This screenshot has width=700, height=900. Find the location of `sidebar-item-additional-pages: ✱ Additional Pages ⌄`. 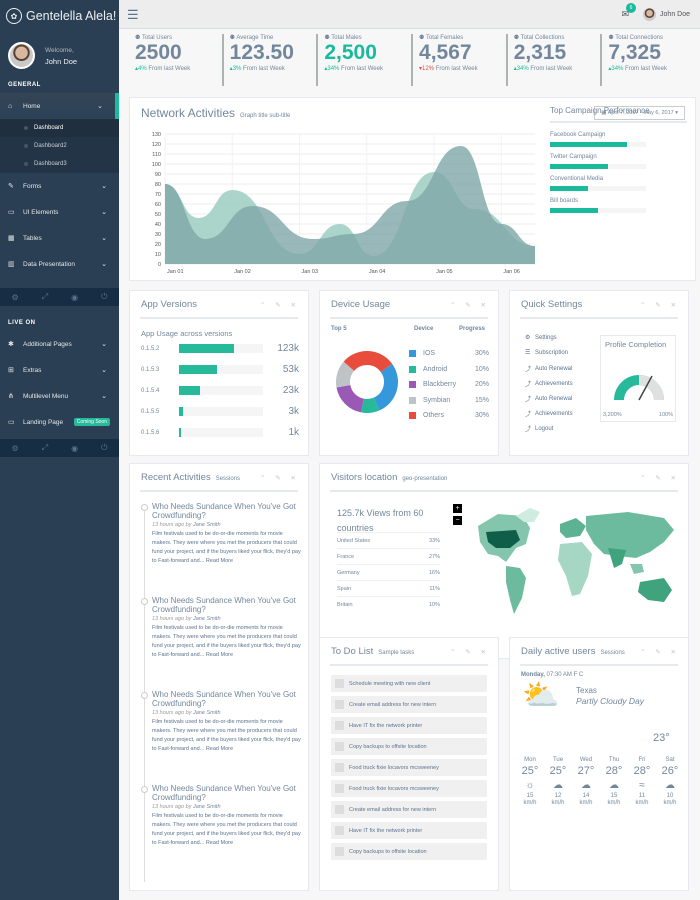

sidebar-item-additional-pages: ✱ Additional Pages ⌄ is located at coordinates (59, 344).